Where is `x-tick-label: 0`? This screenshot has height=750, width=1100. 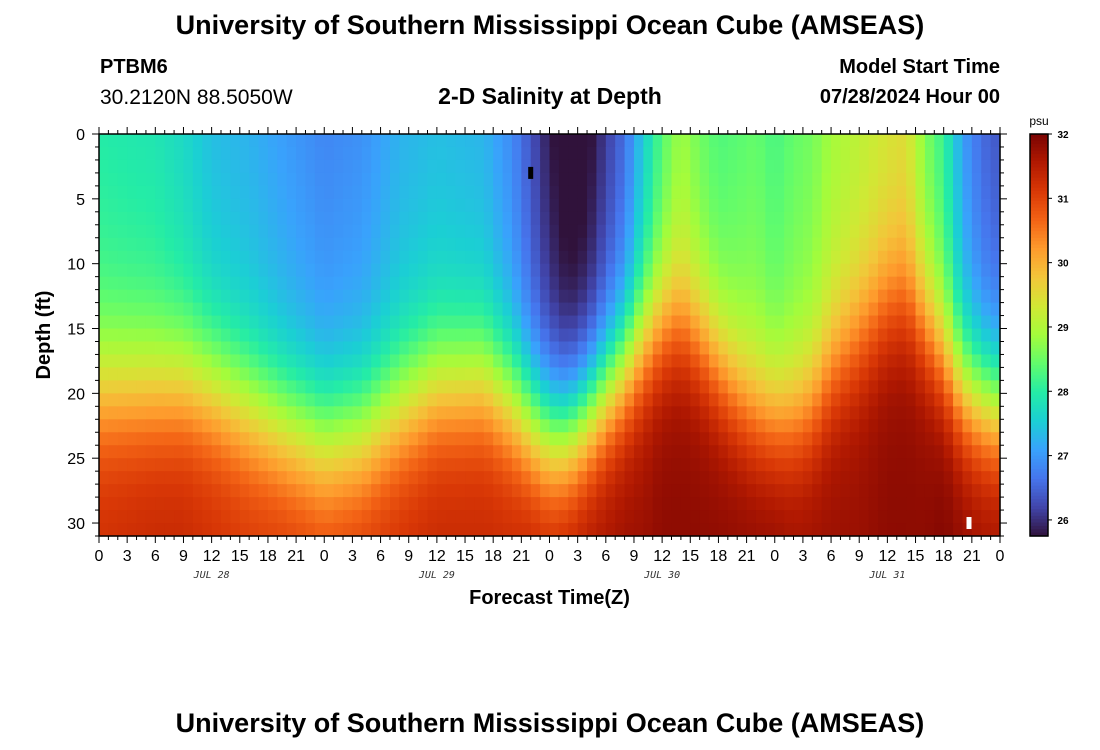 x-tick-label: 0 is located at coordinates (774, 556).